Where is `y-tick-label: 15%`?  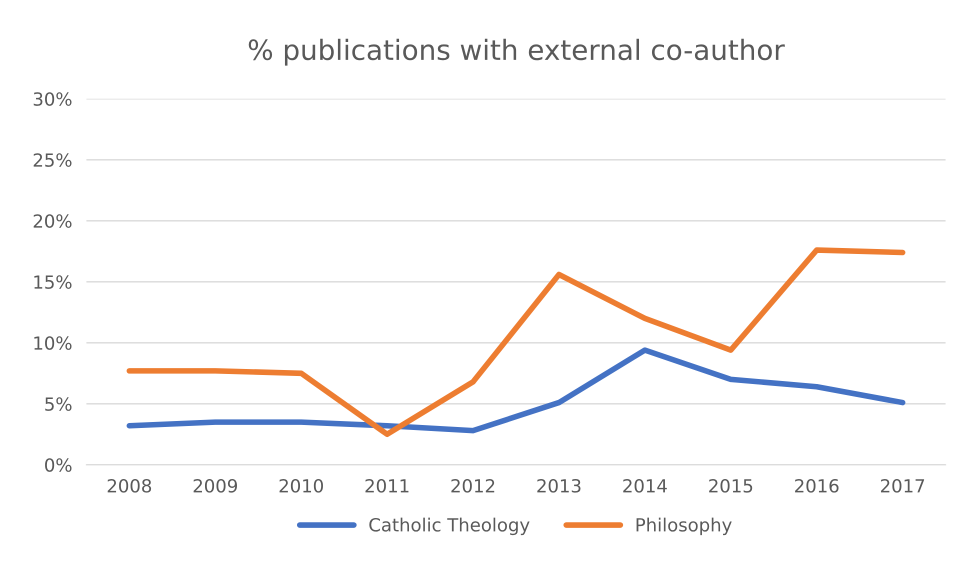
y-tick-label: 15% is located at coordinates (53, 282).